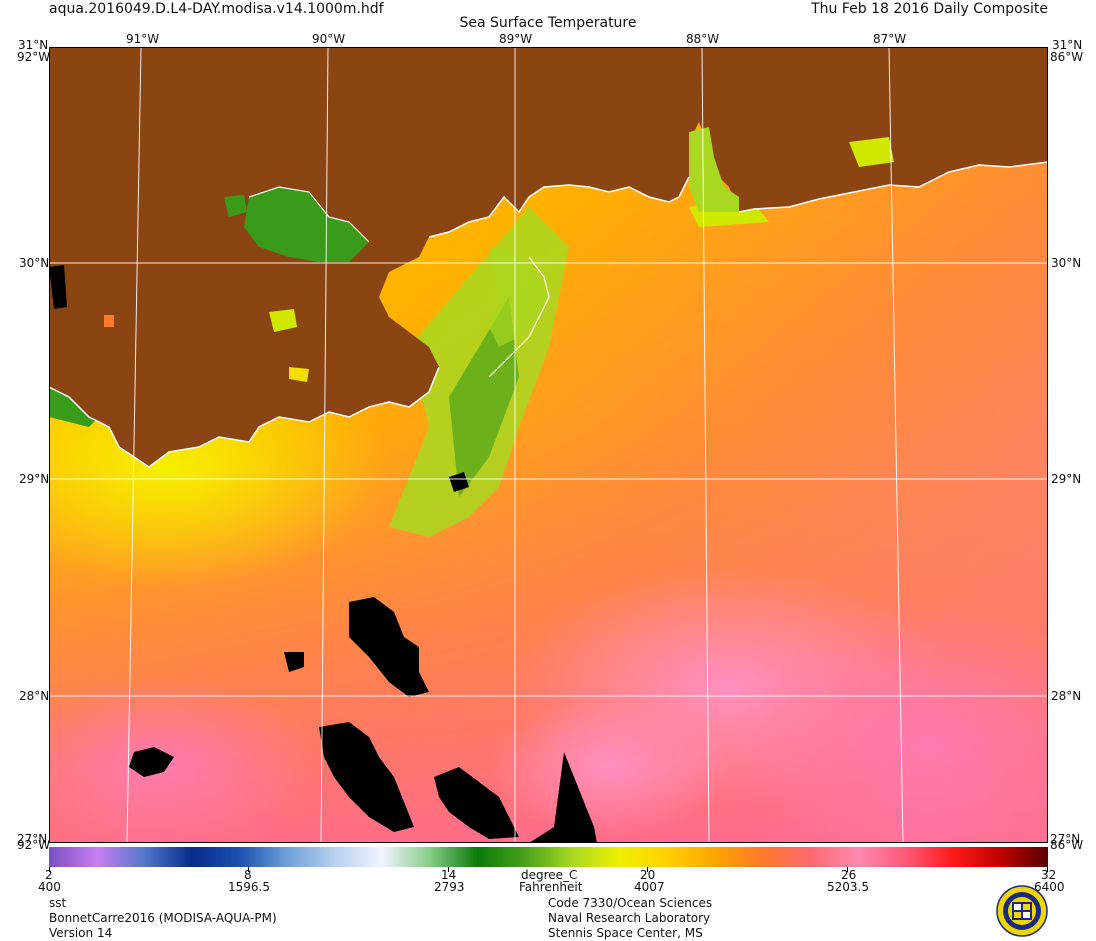 This screenshot has height=941, width=1096. What do you see at coordinates (929, 9) in the screenshot?
I see `date-label: Thu Feb 18 2016 Daily Composite` at bounding box center [929, 9].